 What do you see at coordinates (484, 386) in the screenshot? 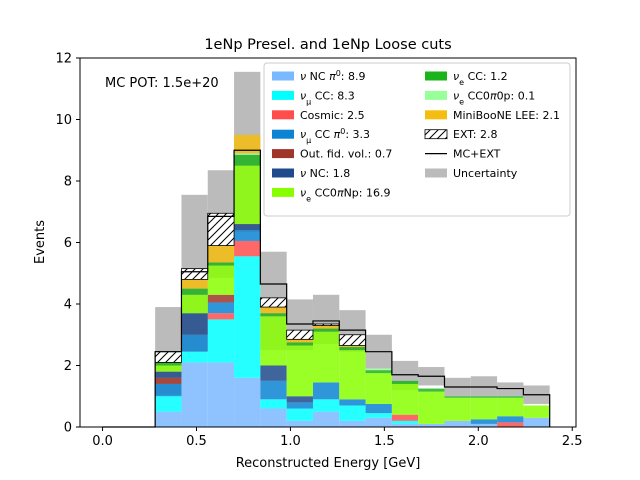
I see `uncertainty-bin` at bounding box center [484, 386].